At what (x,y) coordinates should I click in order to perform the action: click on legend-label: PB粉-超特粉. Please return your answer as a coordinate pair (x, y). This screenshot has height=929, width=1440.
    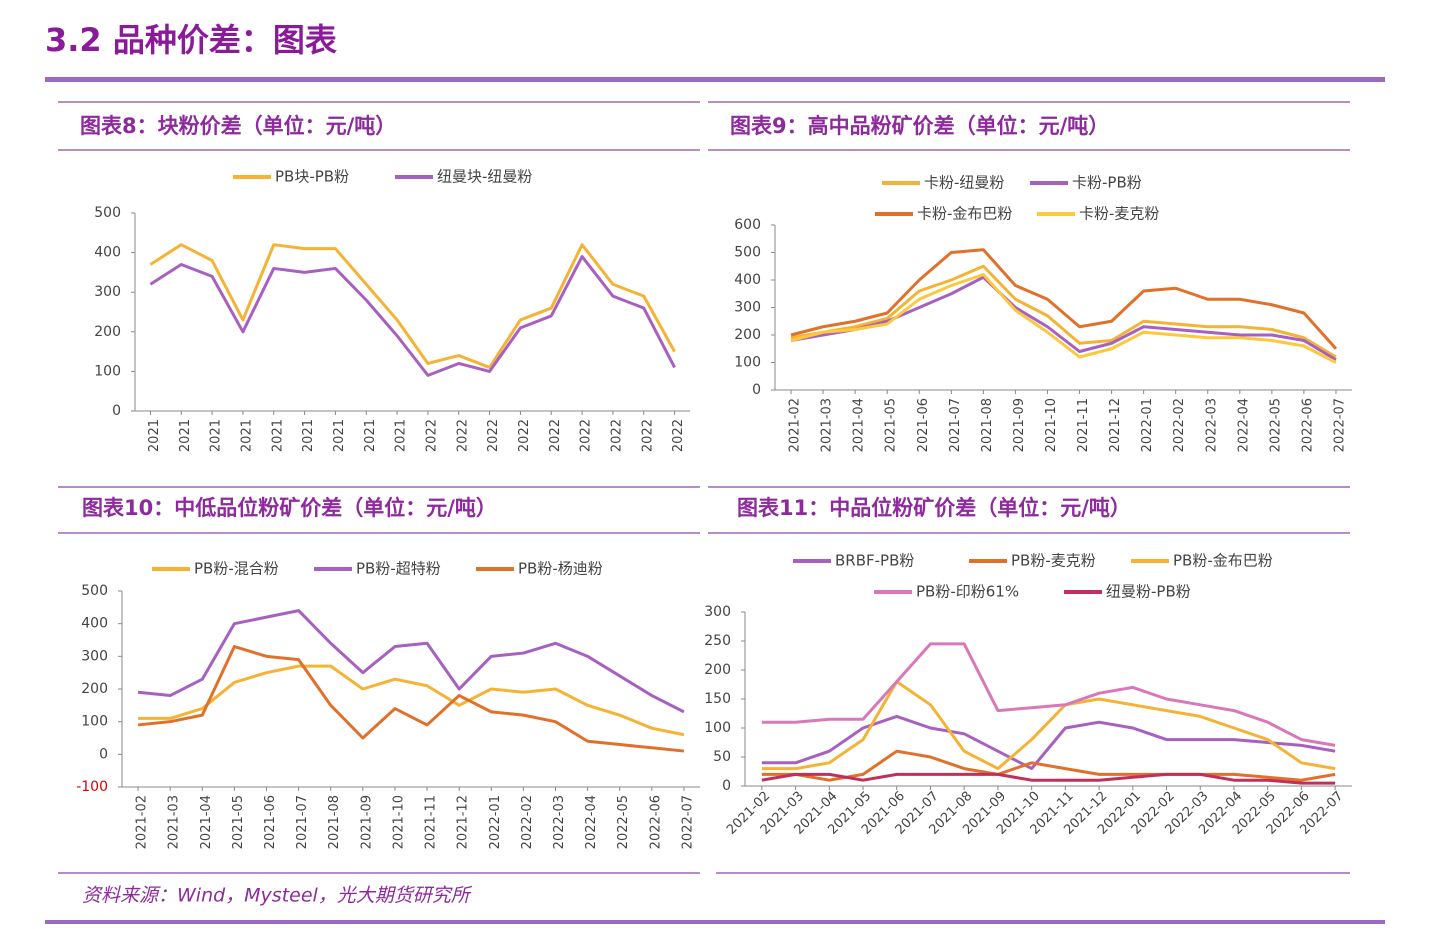
    Looking at the image, I should click on (398, 569).